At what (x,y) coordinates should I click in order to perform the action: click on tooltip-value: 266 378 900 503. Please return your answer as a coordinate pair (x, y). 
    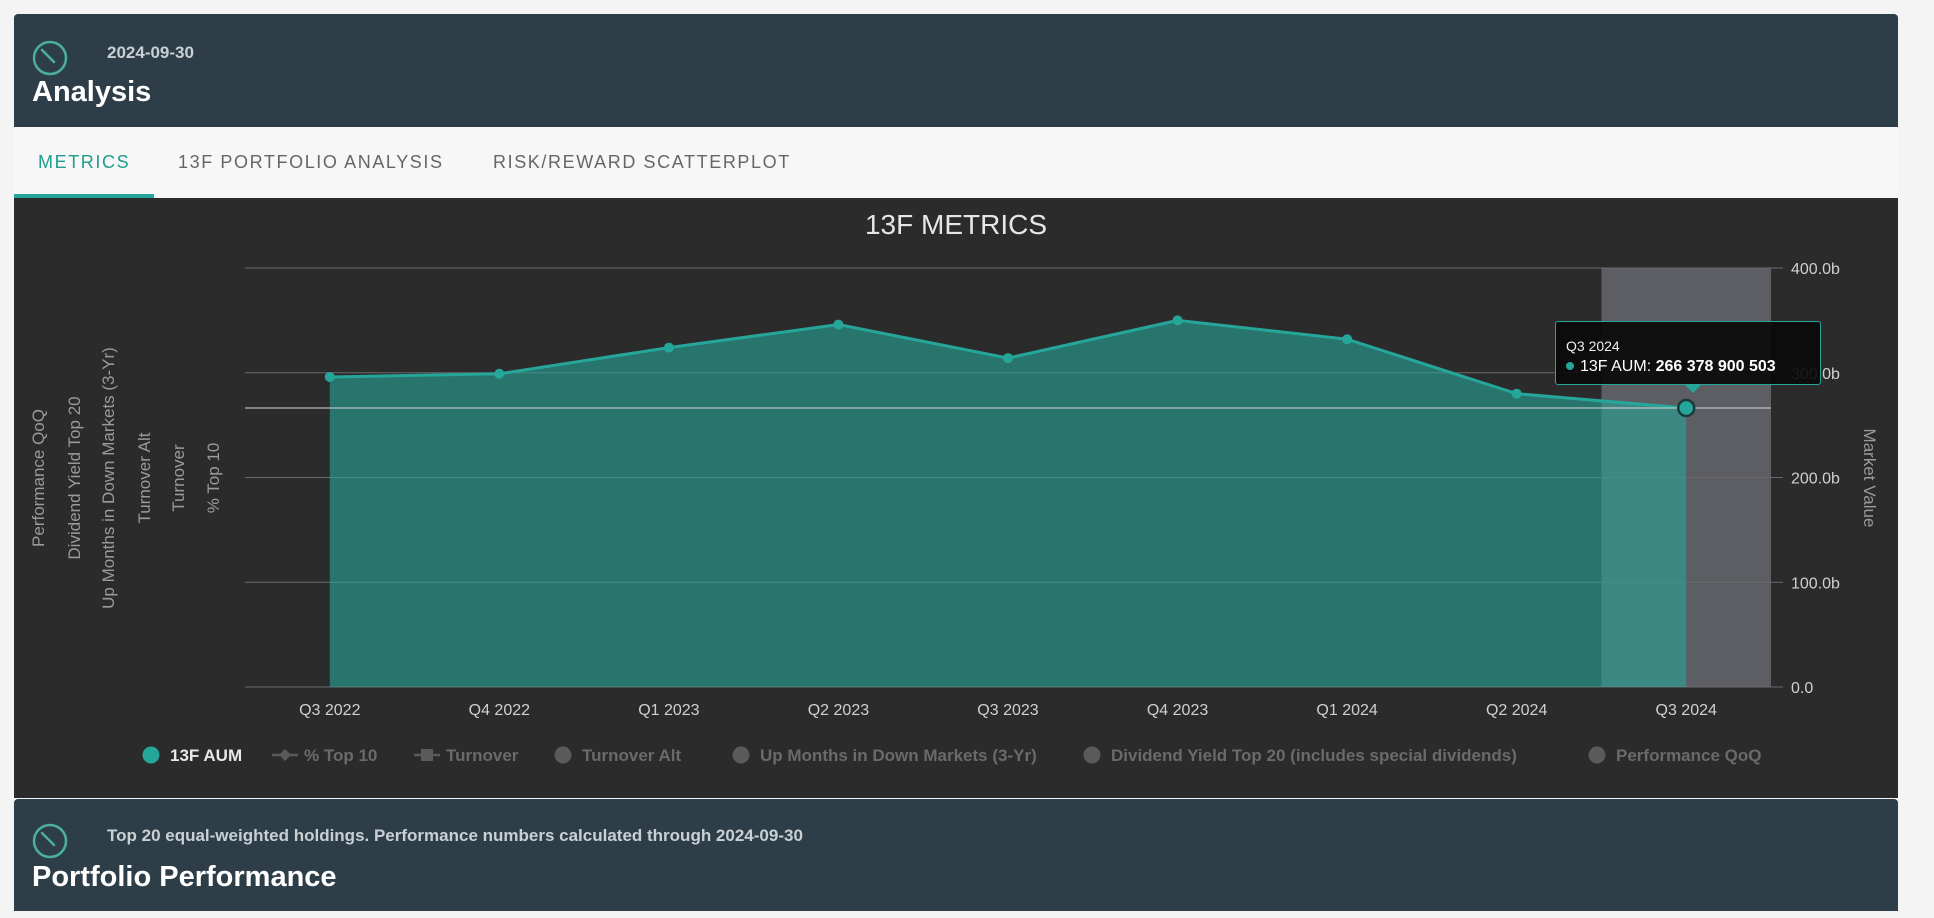
    Looking at the image, I should click on (1715, 366).